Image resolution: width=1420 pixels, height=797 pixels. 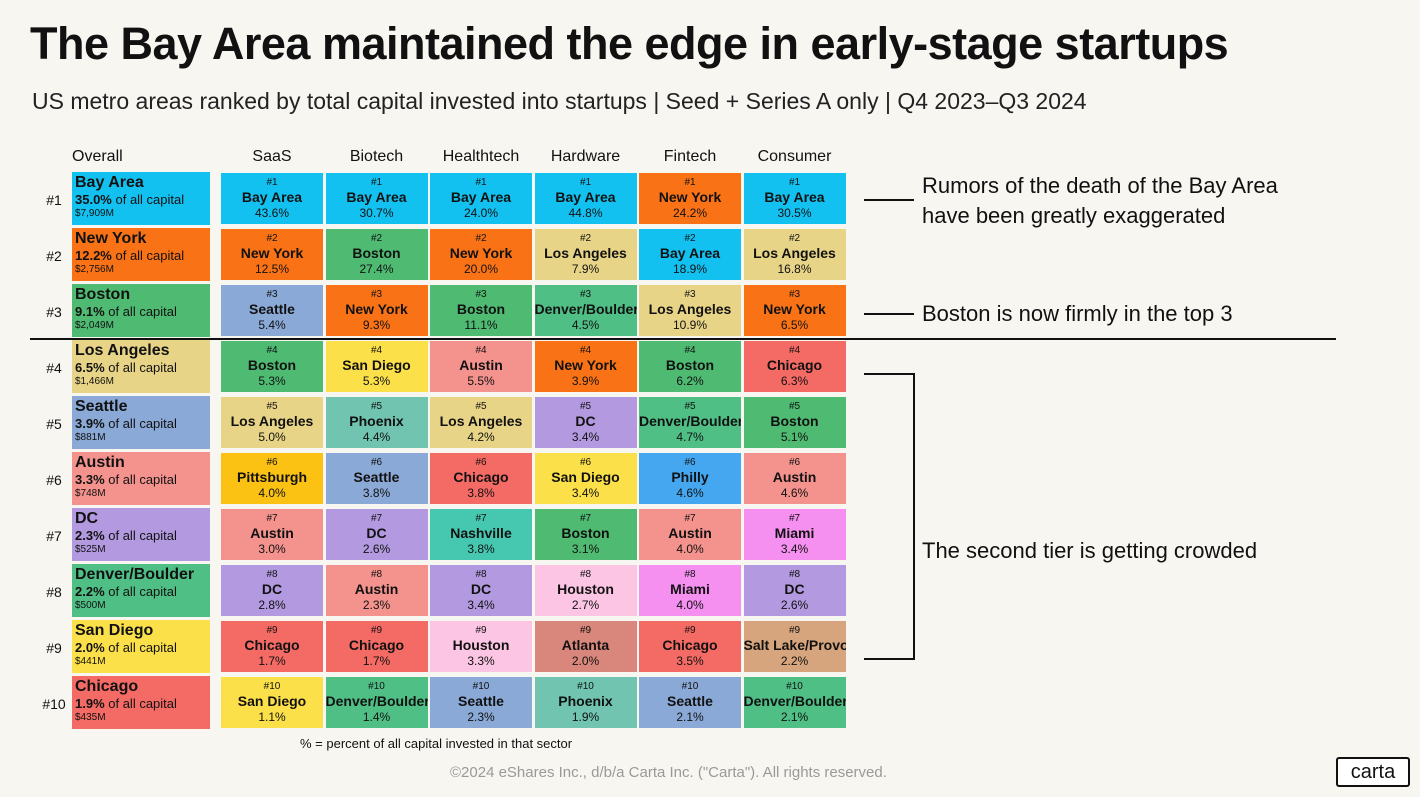 What do you see at coordinates (690, 381) in the screenshot?
I see `cell-percent: 6.2%` at bounding box center [690, 381].